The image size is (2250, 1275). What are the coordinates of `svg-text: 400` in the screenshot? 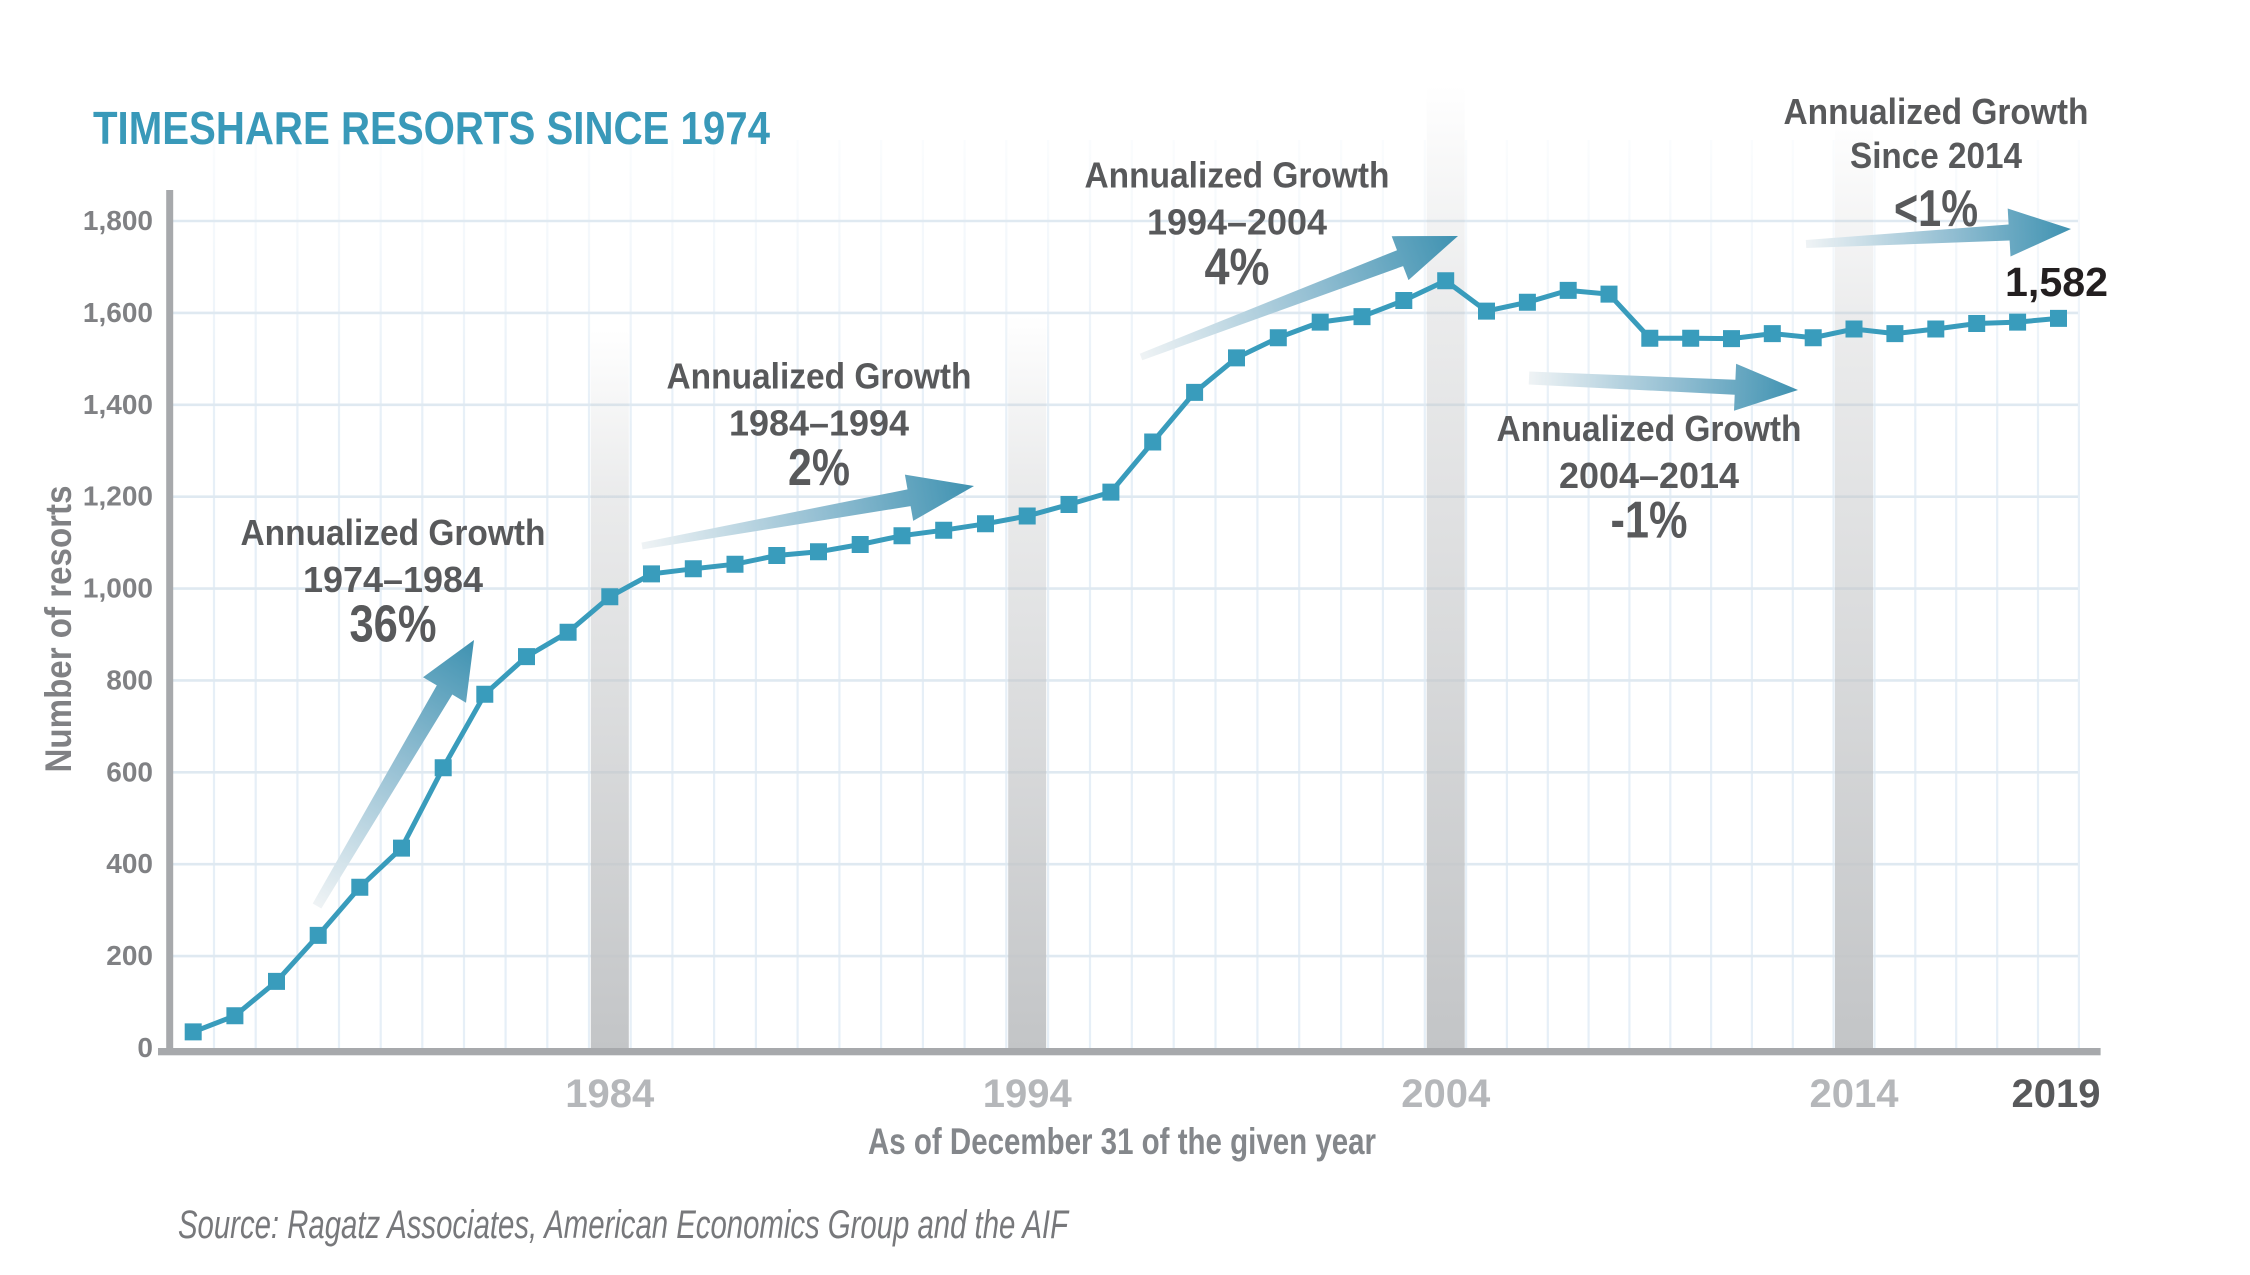 It's located at (129, 863).